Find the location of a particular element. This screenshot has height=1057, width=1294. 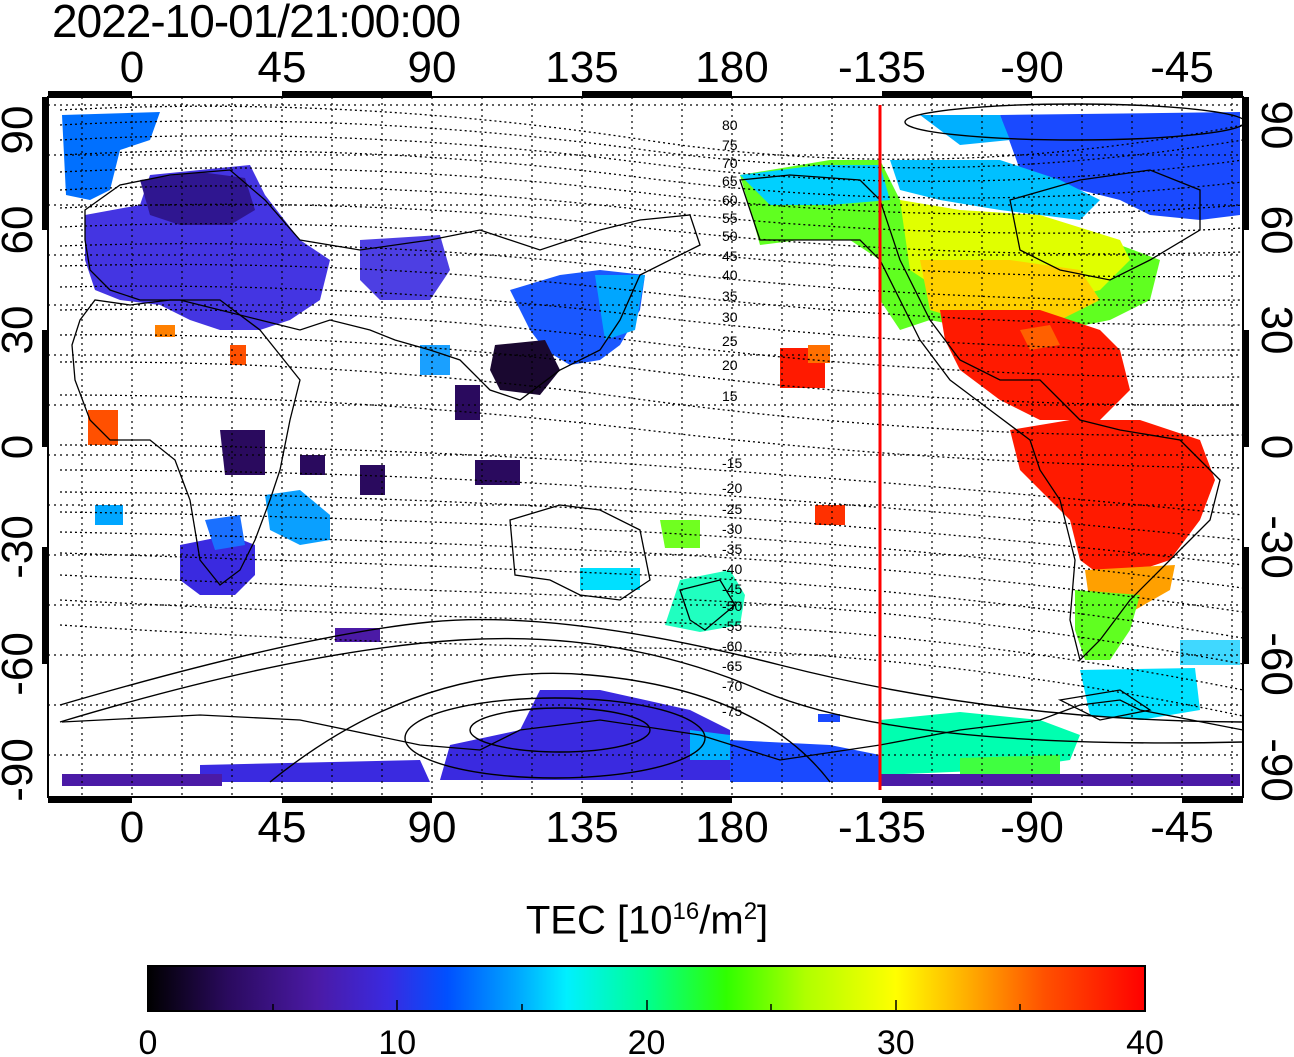

magnetic-latitude-label: 80 is located at coordinates (730, 125).